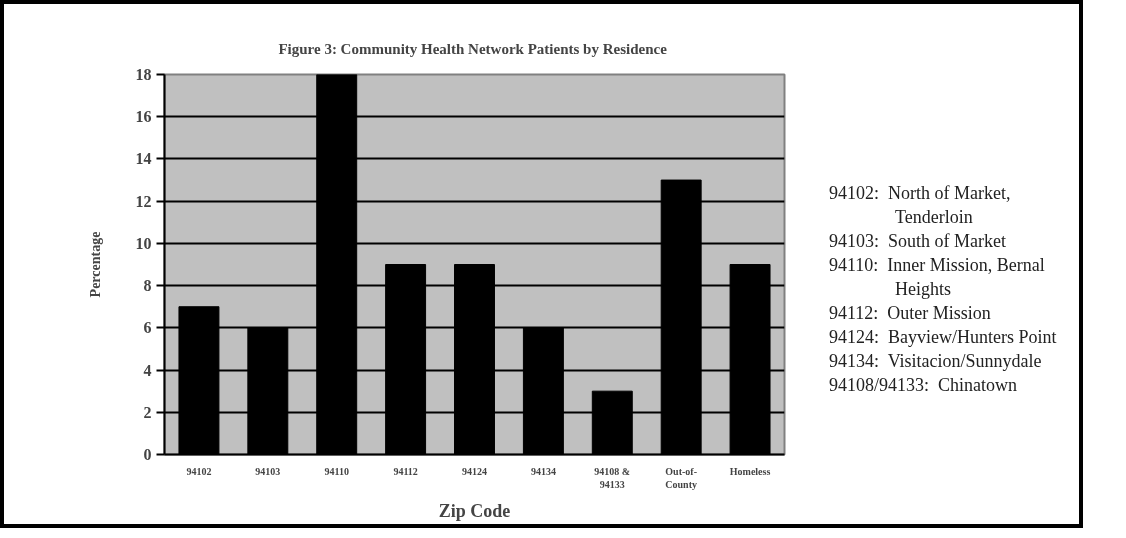 The image size is (1126, 538). Describe the element at coordinates (681, 477) in the screenshot. I see `x-tick-label: Out-of- County` at that location.